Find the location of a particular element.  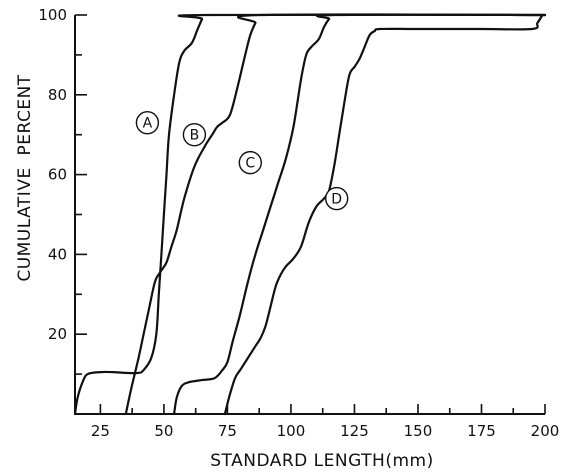

x-tick-label: 75 is located at coordinates (227, 431).